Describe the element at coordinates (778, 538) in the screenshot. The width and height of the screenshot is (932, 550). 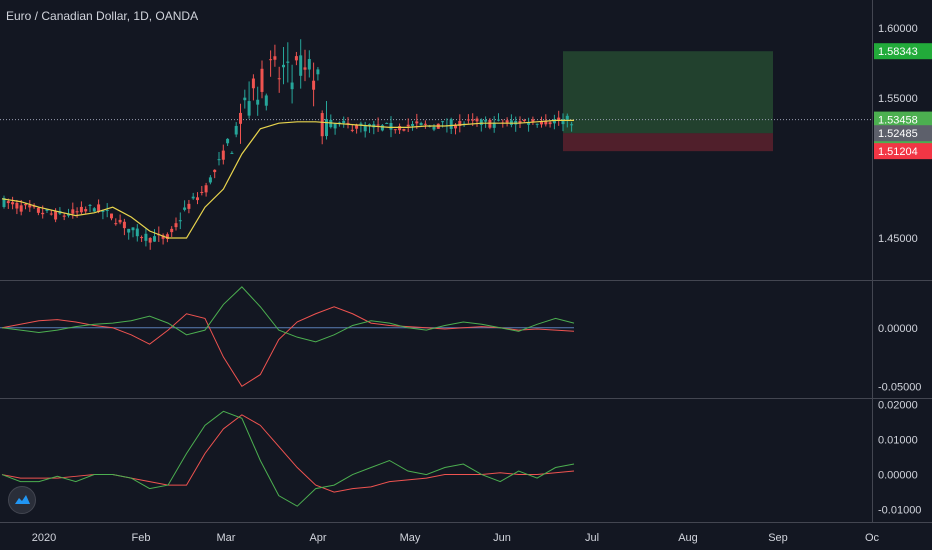
I see `x-tick-label: Sep` at that location.